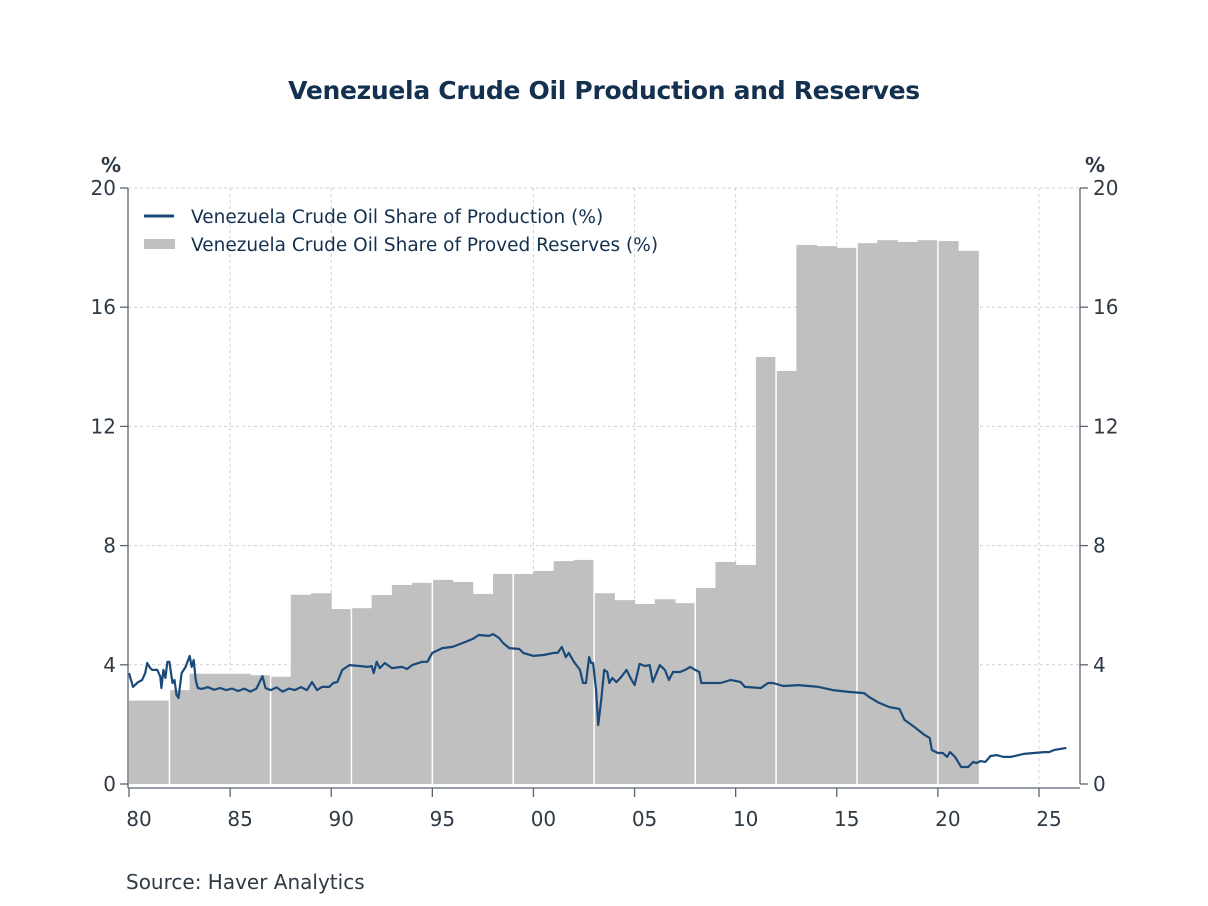 This screenshot has width=1208, height=906. Describe the element at coordinates (1099, 784) in the screenshot. I see `right-y-tick-label: 0` at that location.